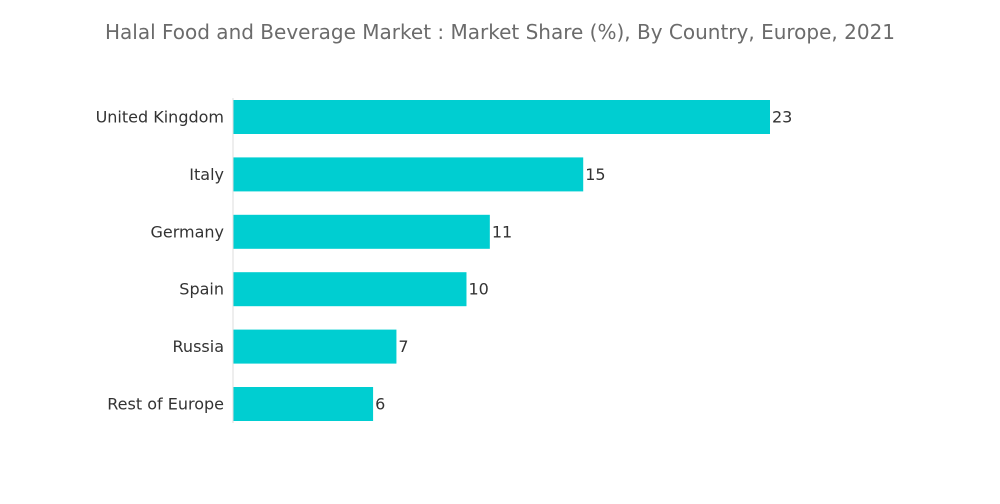  What do you see at coordinates (595, 174) in the screenshot?
I see `value-label: 15` at bounding box center [595, 174].